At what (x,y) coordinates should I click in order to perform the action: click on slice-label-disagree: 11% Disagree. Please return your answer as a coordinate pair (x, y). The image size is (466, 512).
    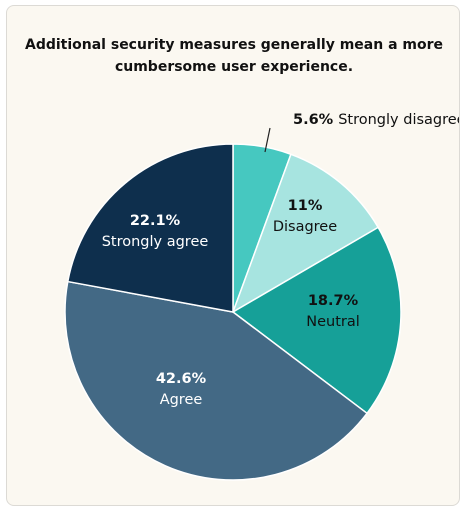
    Looking at the image, I should click on (305, 216).